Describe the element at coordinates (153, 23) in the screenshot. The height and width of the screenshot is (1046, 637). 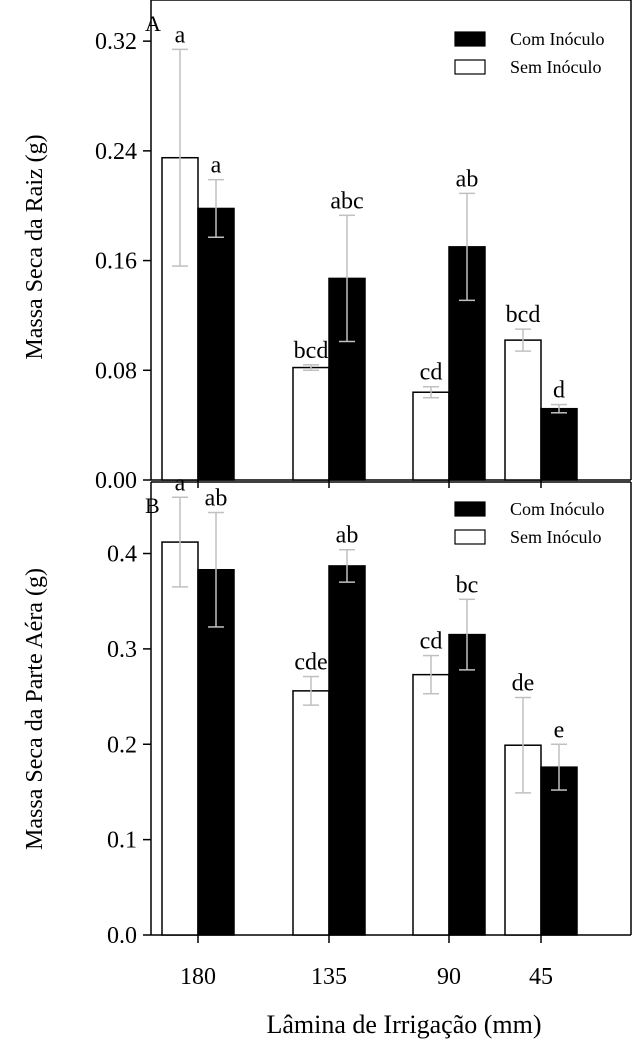
I see `panel-a-panel-label: A` at that location.